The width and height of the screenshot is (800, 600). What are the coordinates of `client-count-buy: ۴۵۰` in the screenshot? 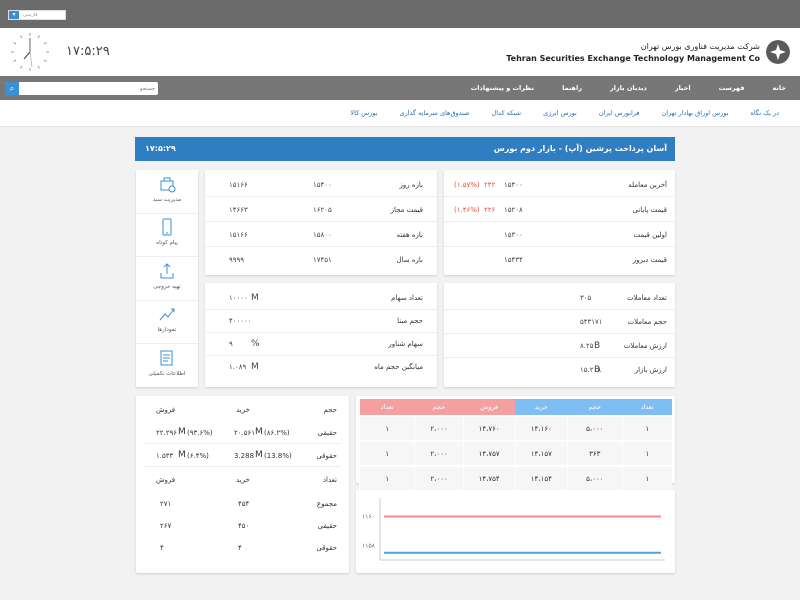 It's located at (244, 526).